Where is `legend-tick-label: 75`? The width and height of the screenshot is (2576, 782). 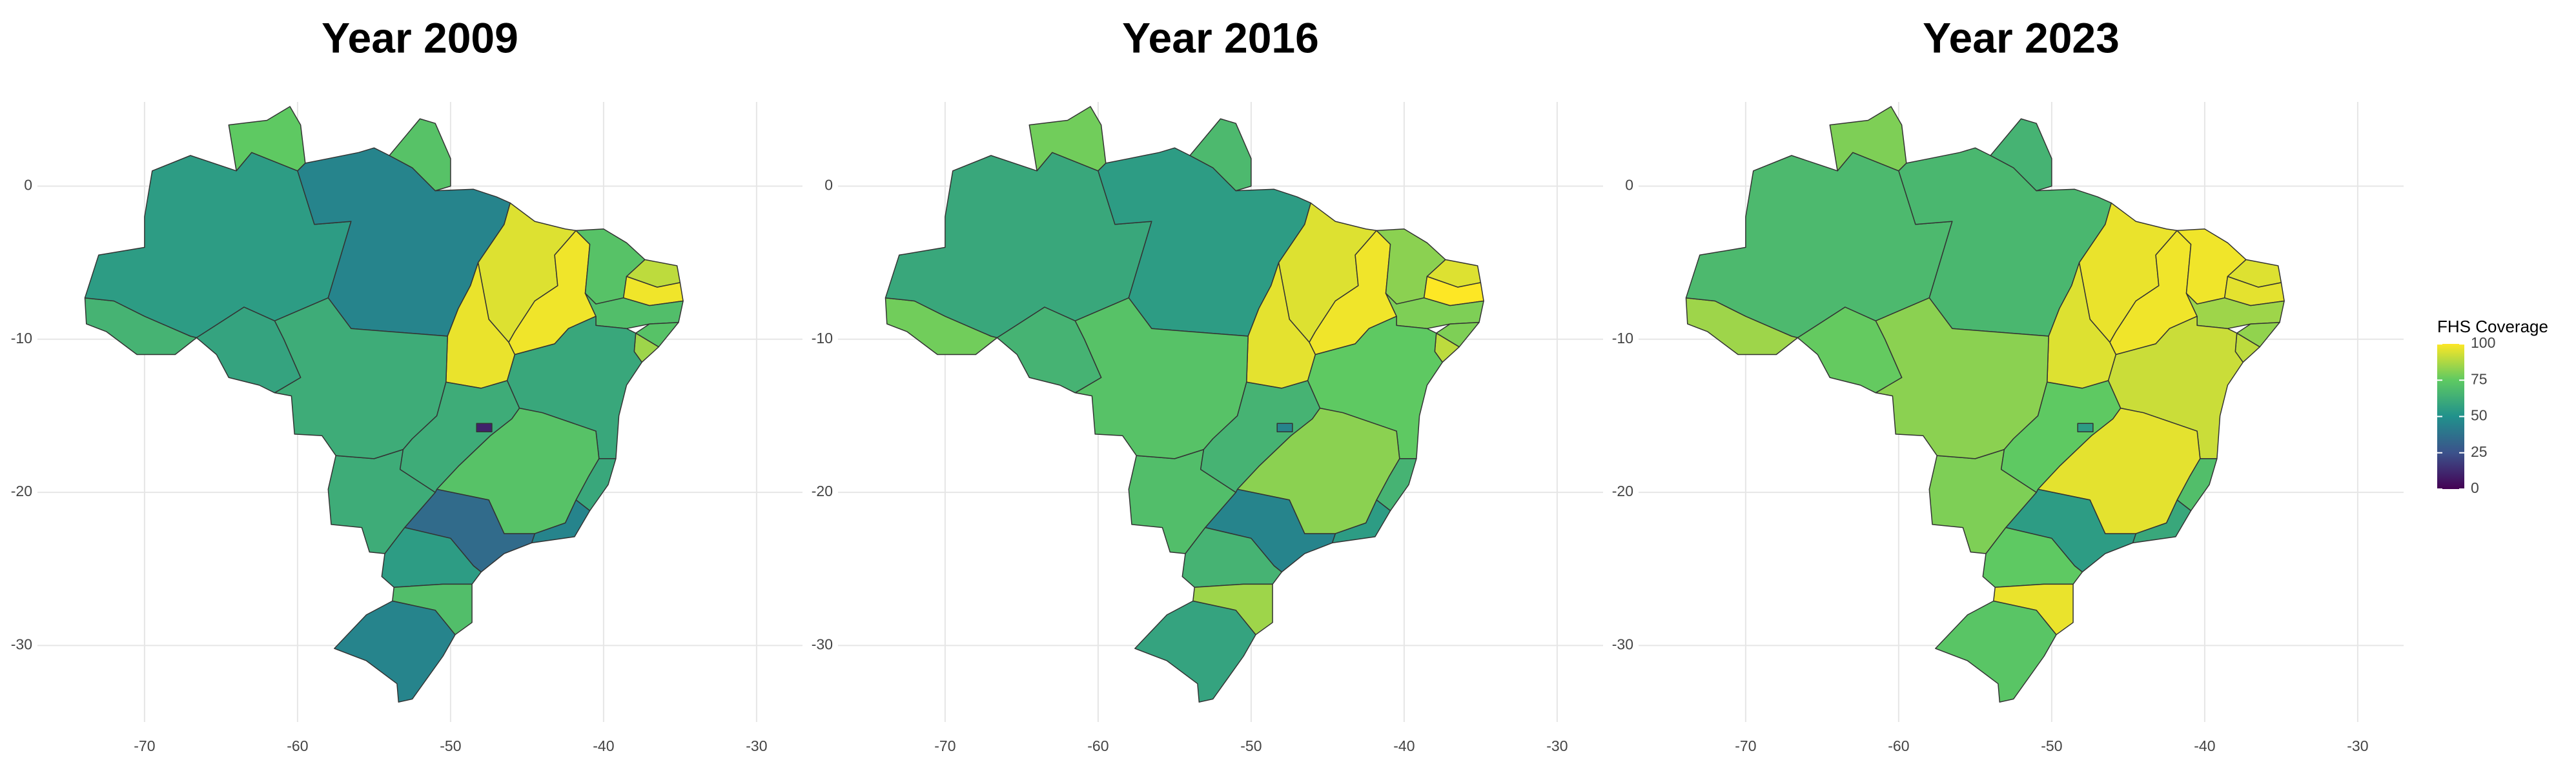 legend-tick-label: 75 is located at coordinates (2479, 378).